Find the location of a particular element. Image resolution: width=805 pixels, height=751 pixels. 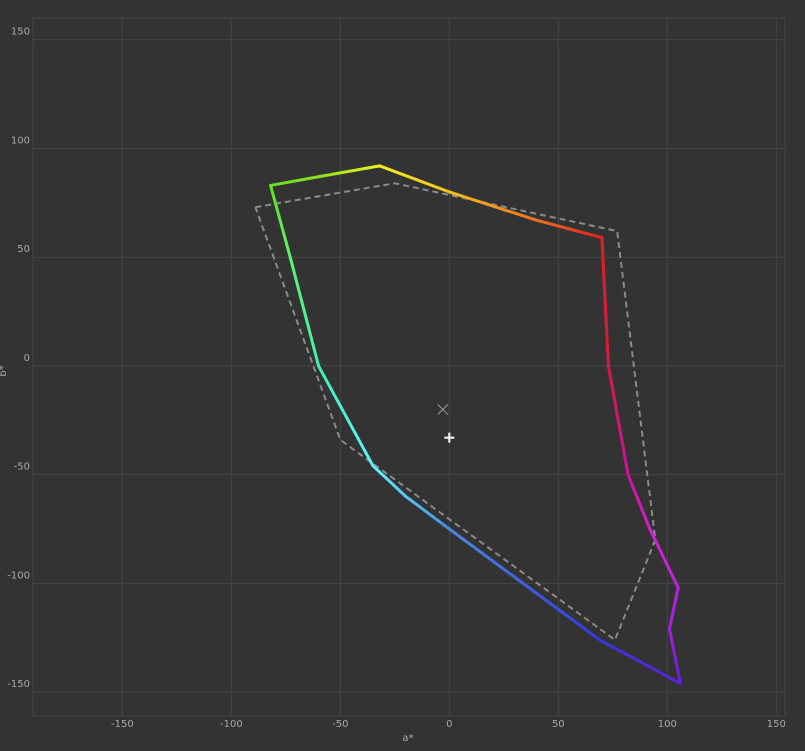

x-tick-label: -50 is located at coordinates (340, 724).